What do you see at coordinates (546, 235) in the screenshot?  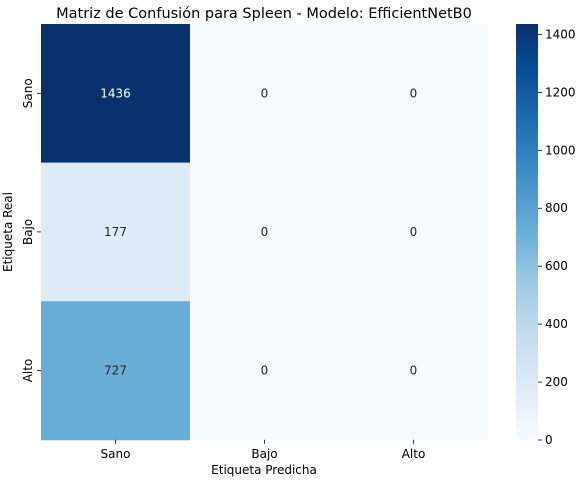 I see `colorbar: 0 200 400 600 800 1000 1200 1400` at bounding box center [546, 235].